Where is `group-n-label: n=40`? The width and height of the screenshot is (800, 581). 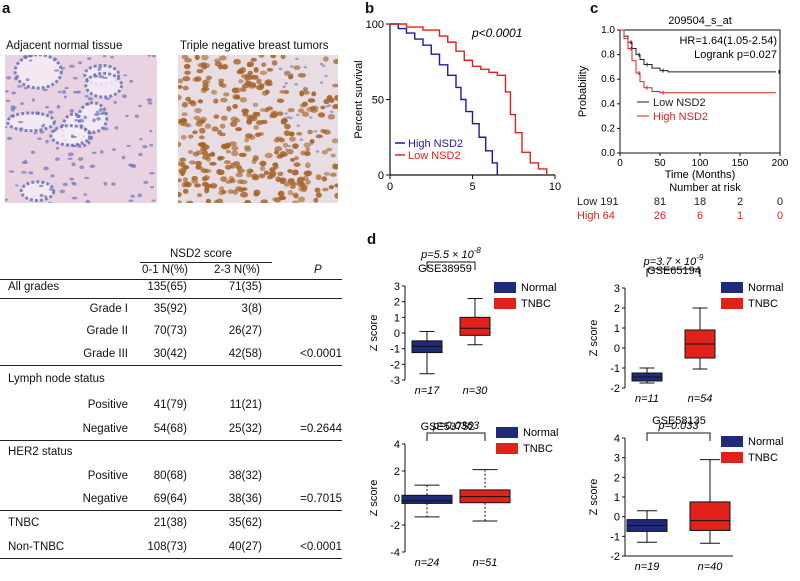
group-n-label: n=40 is located at coordinates (711, 567).